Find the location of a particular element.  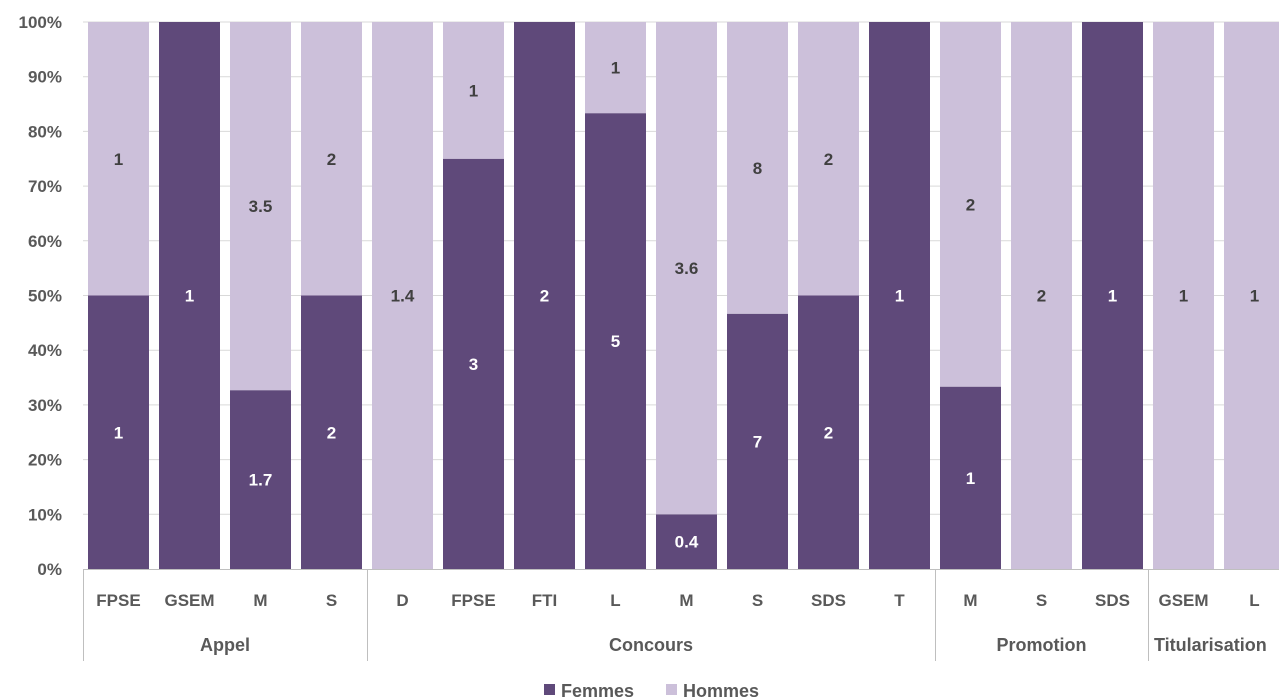

x-group-label: Appel is located at coordinates (225, 645).